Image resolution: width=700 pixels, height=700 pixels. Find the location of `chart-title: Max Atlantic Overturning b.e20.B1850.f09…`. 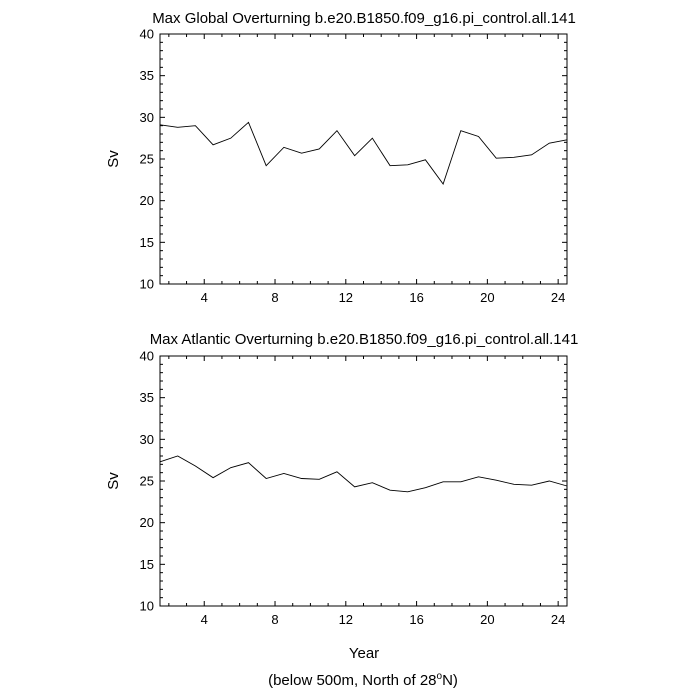

chart-title: Max Atlantic Overturning b.e20.B1850.f09… is located at coordinates (364, 339).